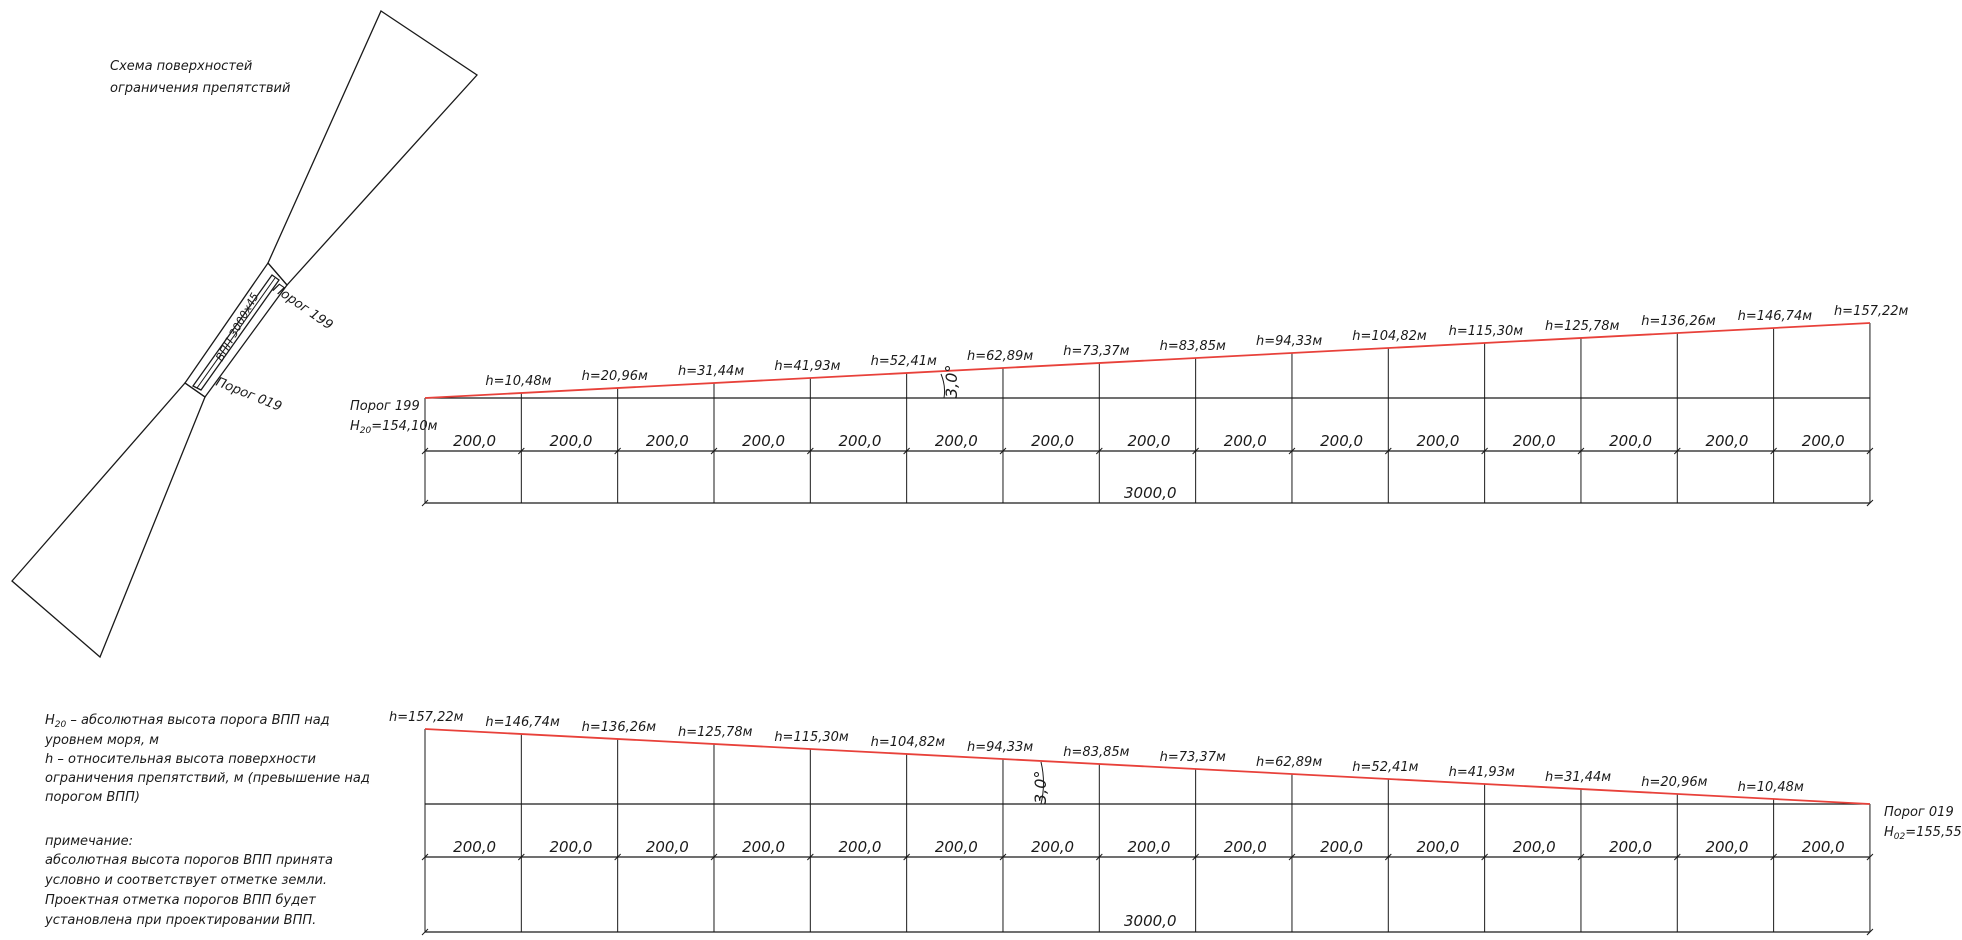 This screenshot has height=940, width=1962. I want to click on profile-199-verticals, so click(1147, 415).